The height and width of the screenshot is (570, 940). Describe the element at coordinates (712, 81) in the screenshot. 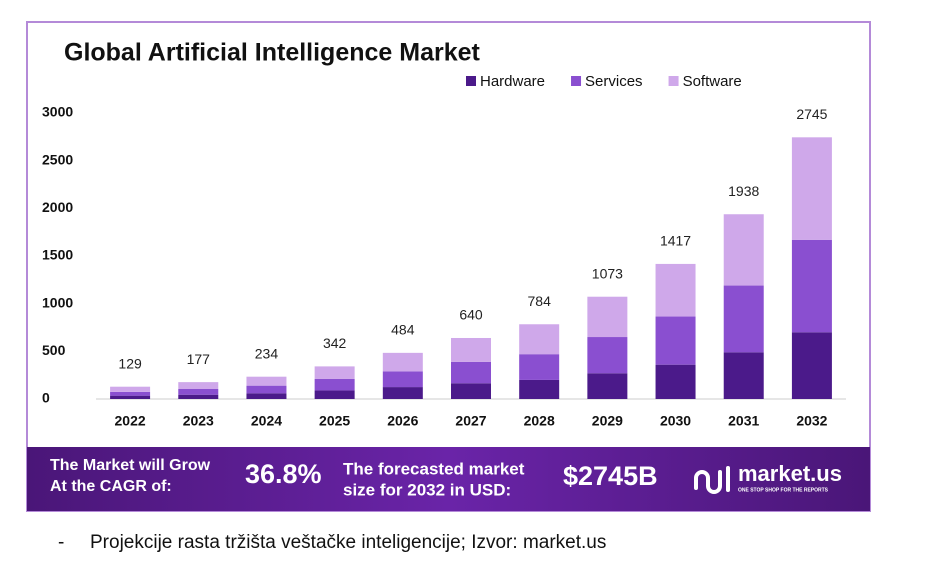

I see `legend-label: Software` at that location.